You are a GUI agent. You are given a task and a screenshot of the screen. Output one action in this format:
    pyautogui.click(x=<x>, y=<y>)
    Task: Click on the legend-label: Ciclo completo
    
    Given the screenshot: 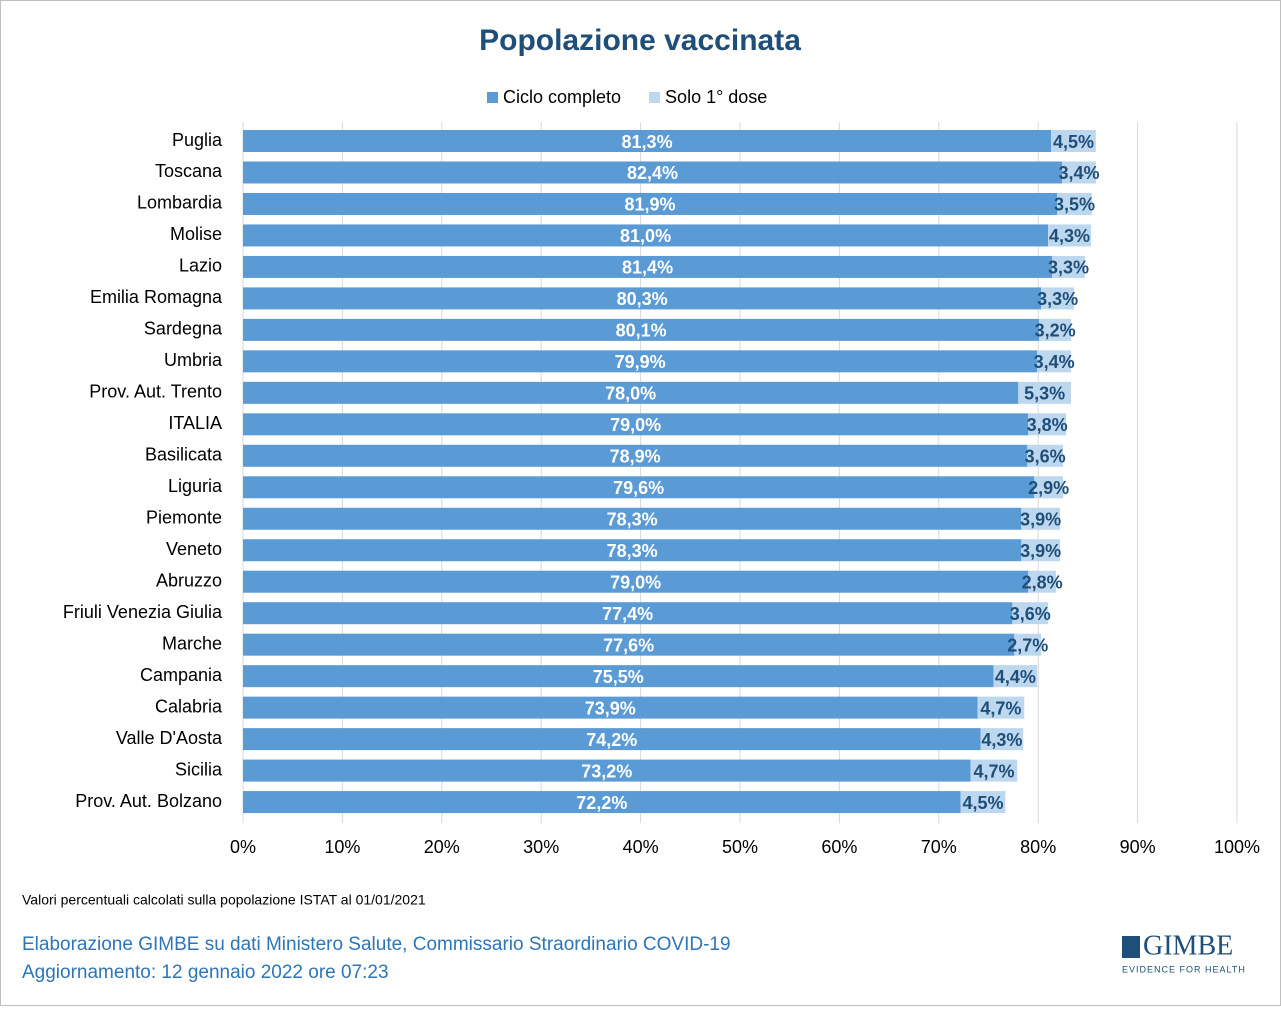 What is the action you would take?
    pyautogui.click(x=562, y=97)
    